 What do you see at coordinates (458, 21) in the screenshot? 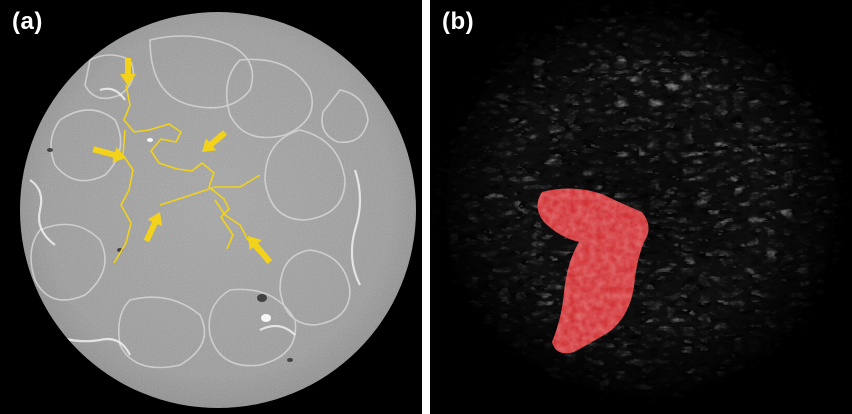
I see `panel-label-b: (b)` at bounding box center [458, 21].